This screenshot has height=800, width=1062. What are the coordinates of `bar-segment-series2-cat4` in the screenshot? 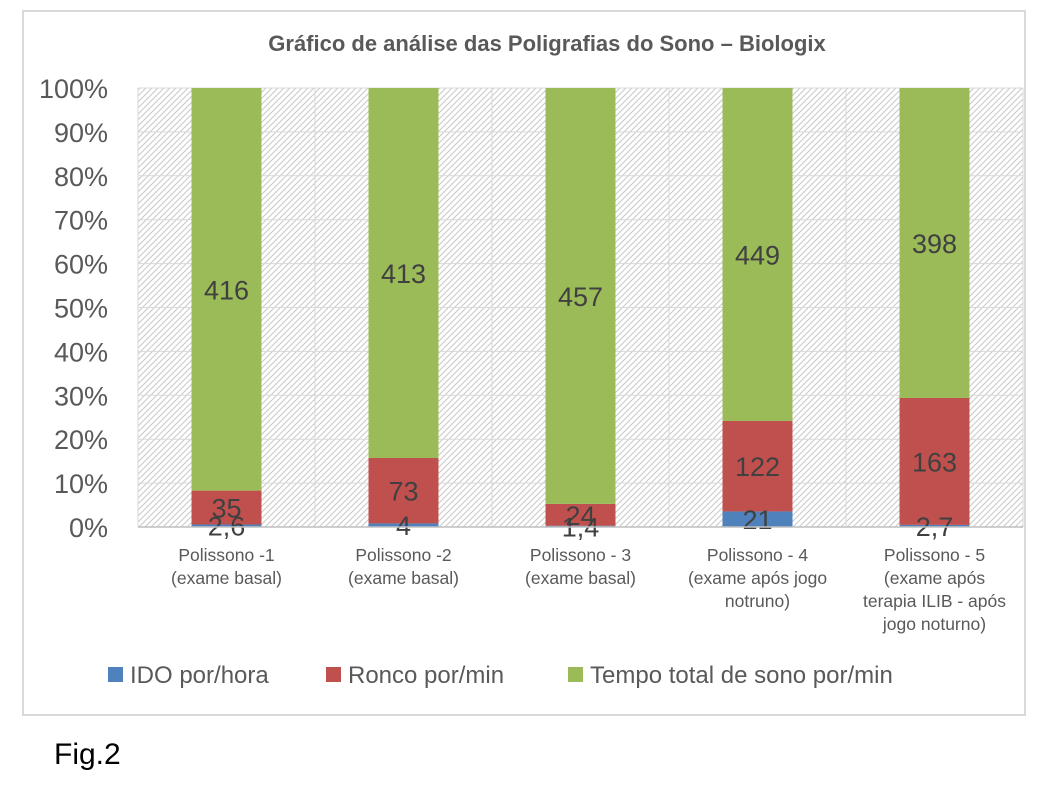 It's located at (757, 466).